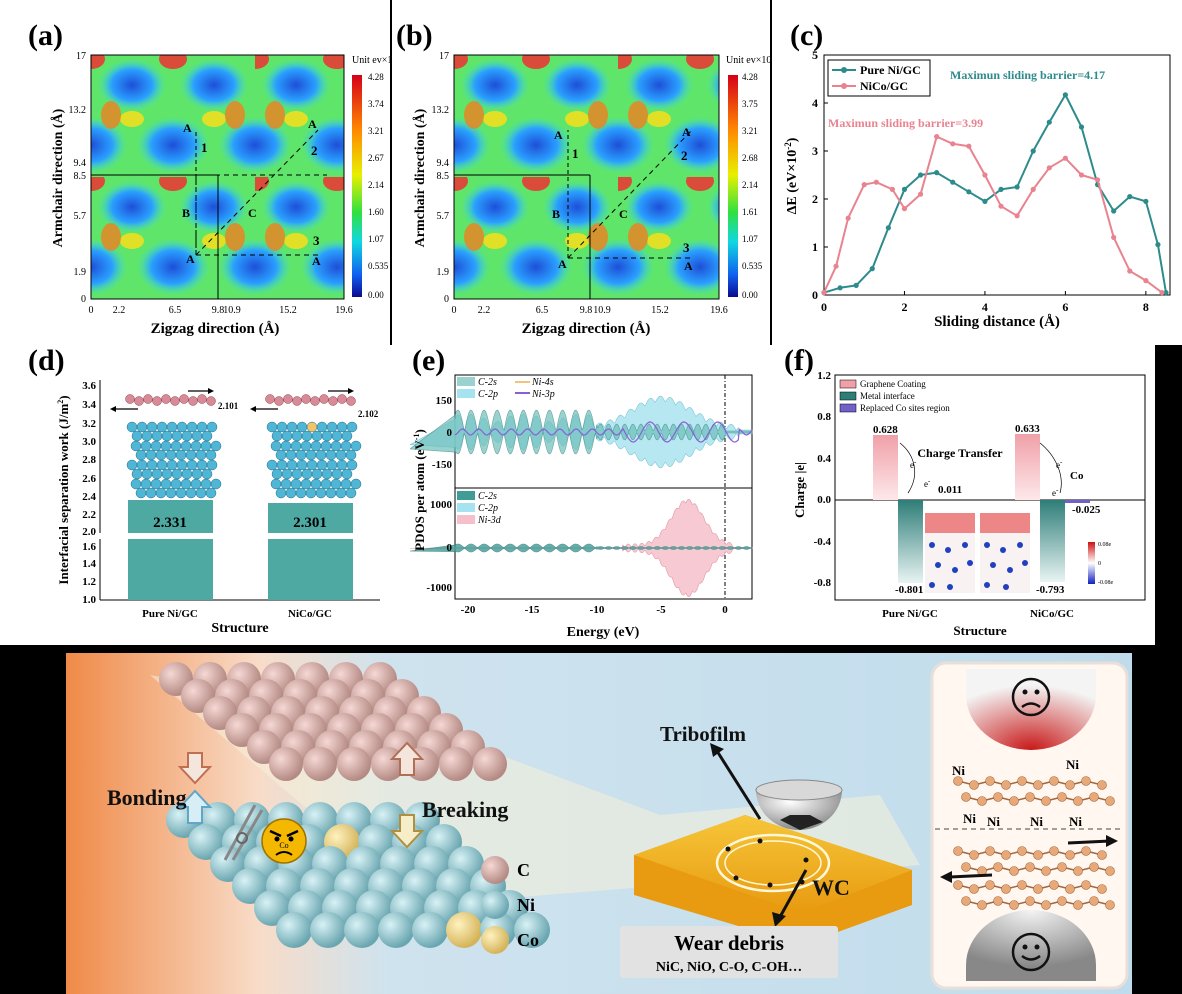  I want to click on gap-label-2: 2.102, so click(368, 414).